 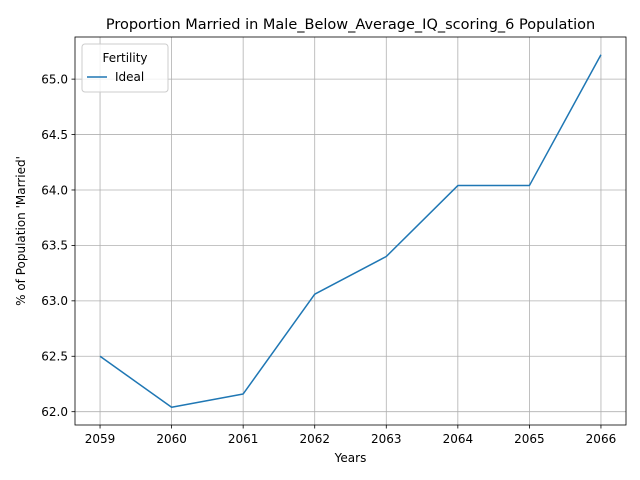 I want to click on y-tick-label: 62.5, so click(x=54, y=357).